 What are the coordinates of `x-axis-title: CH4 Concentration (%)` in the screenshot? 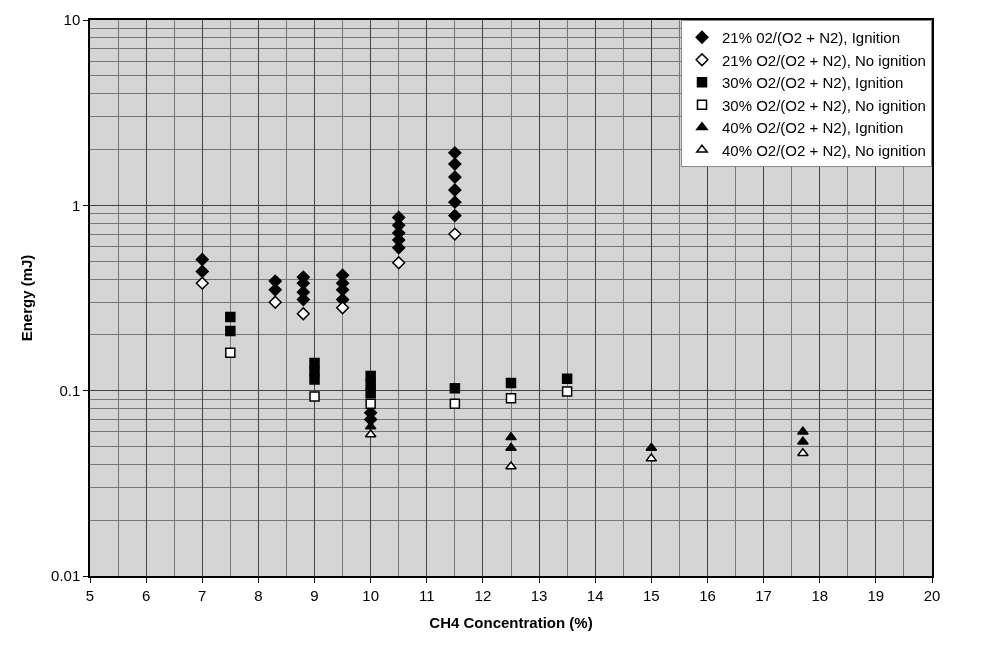 It's located at (511, 623).